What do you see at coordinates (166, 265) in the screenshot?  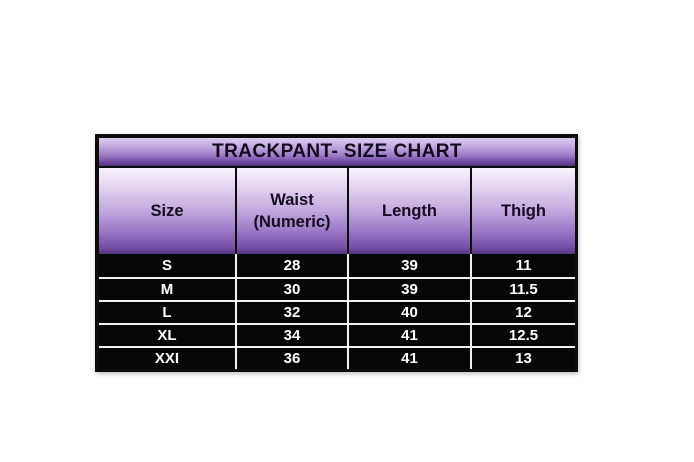 I see `cell-size: S` at bounding box center [166, 265].